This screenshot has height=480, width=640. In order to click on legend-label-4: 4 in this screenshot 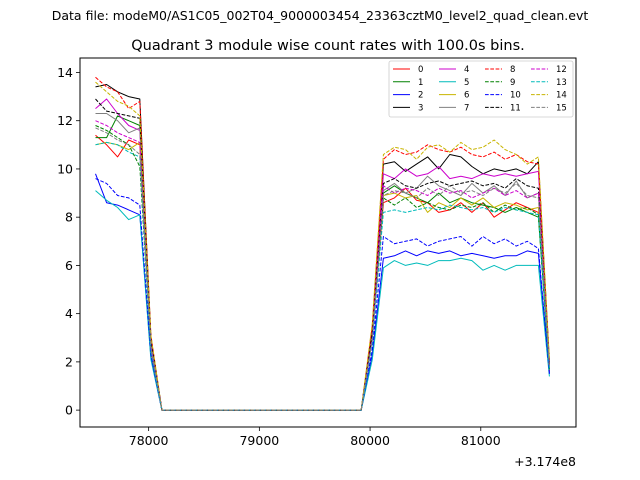, I will do `click(466, 70)`.